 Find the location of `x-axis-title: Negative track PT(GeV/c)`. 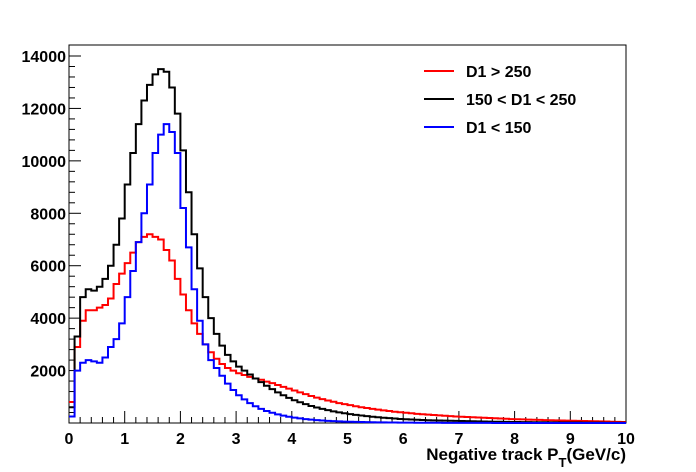

x-axis-title: Negative track PT(GeV/c) is located at coordinates (526, 457).